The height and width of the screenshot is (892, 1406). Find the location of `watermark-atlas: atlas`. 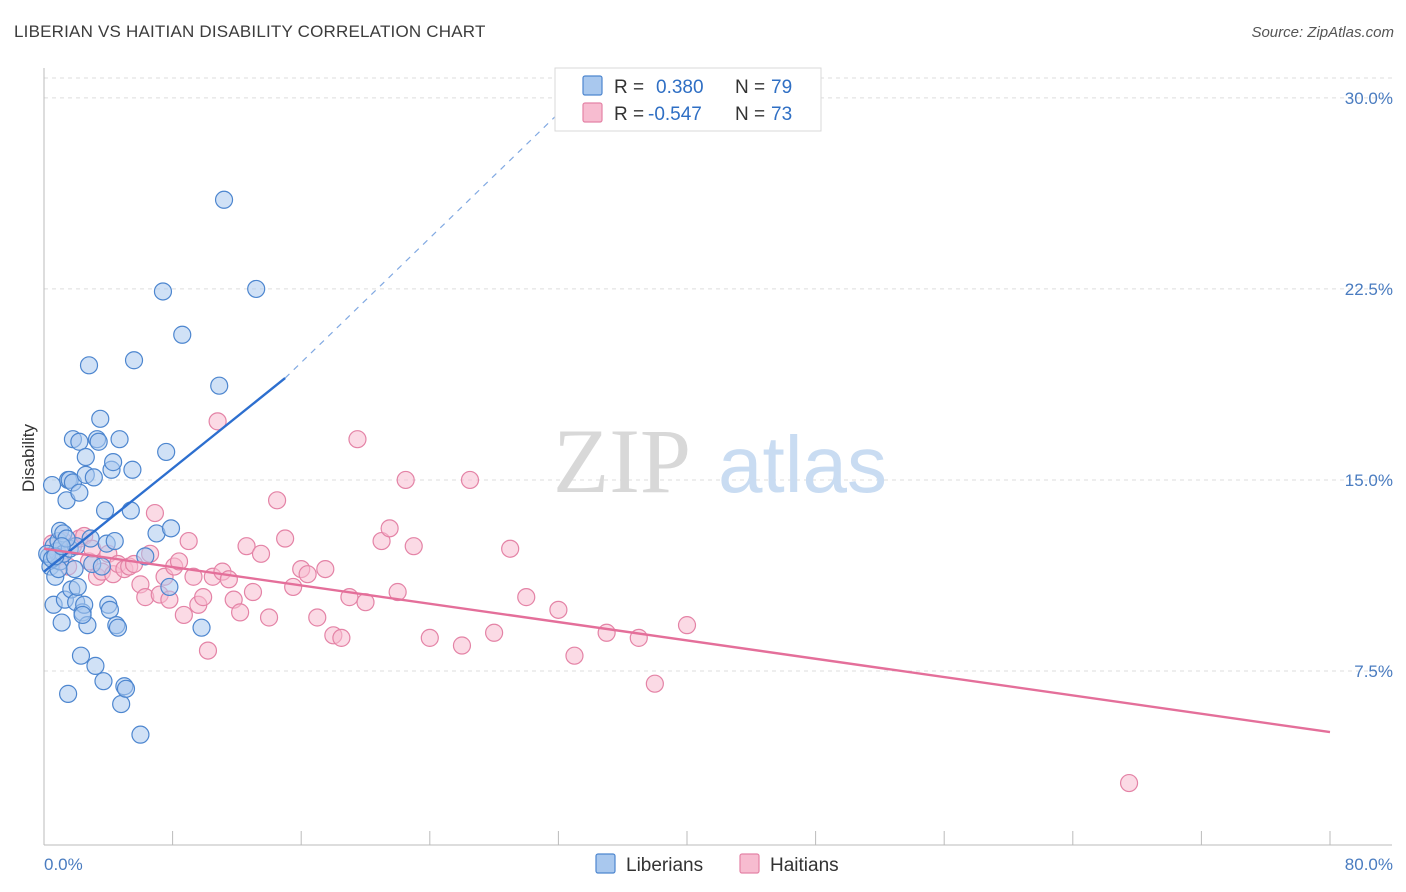

watermark-atlas: atlas is located at coordinates (802, 464).